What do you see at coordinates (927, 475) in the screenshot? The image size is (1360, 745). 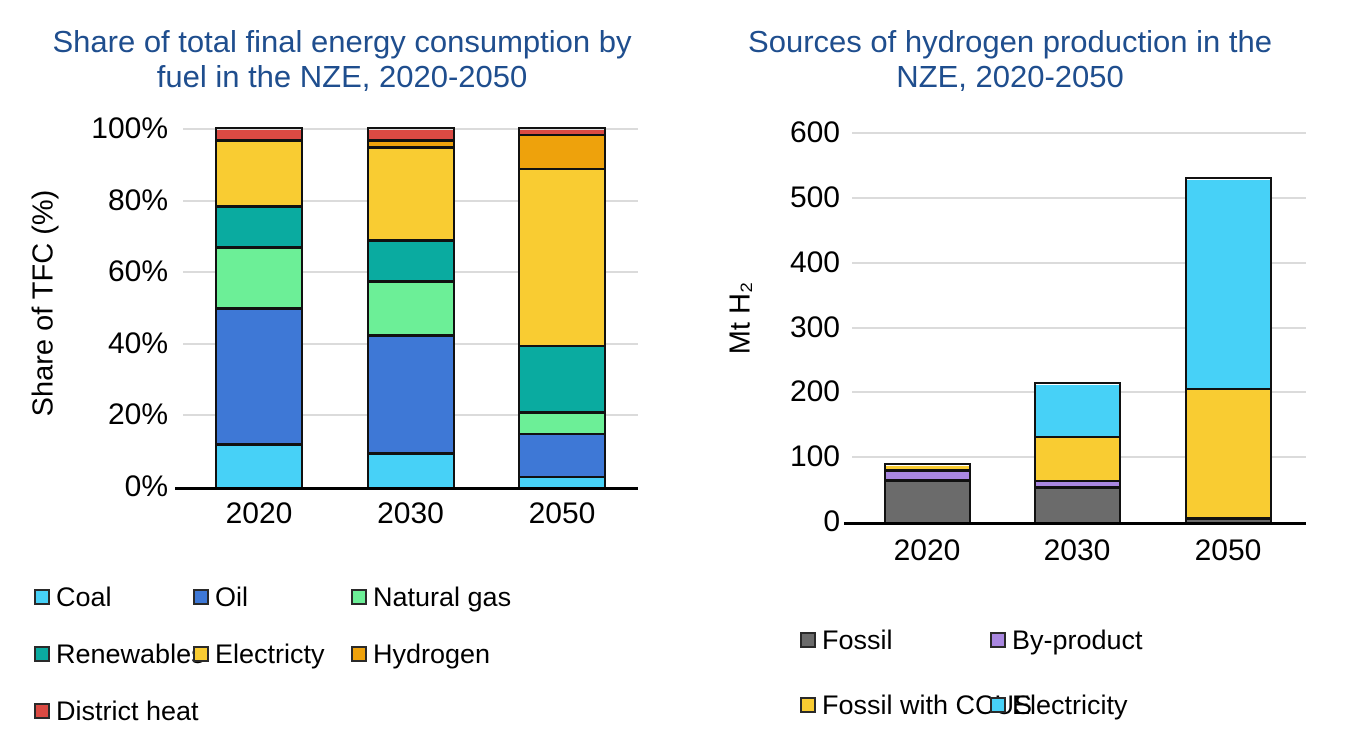 I see `bar-segment-by-product` at bounding box center [927, 475].